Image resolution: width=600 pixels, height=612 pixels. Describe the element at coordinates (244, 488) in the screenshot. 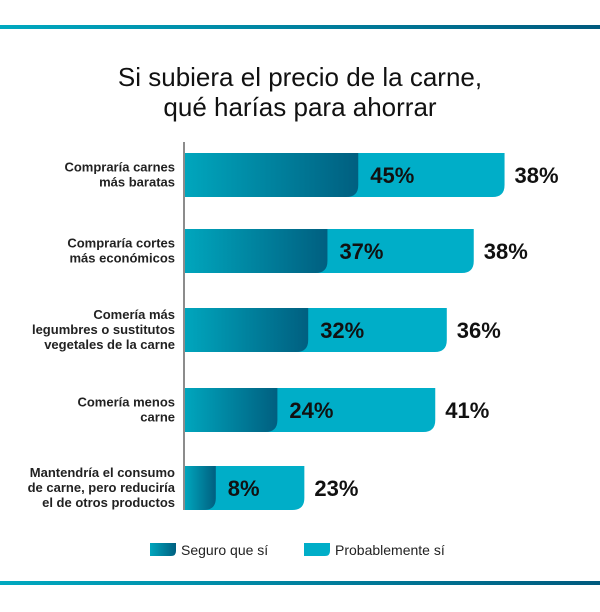

I see `value-label-seguro: 8%` at that location.